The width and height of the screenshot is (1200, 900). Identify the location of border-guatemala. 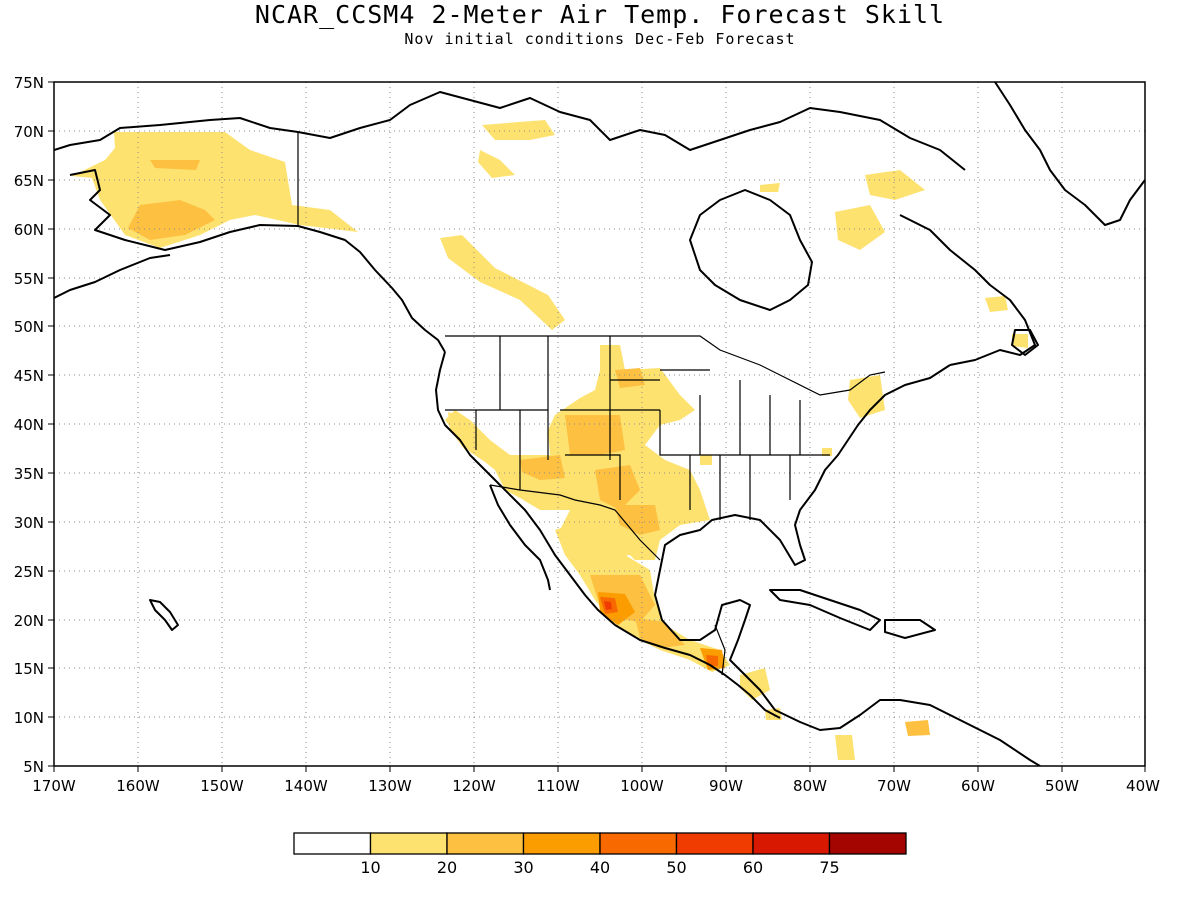
(720, 650).